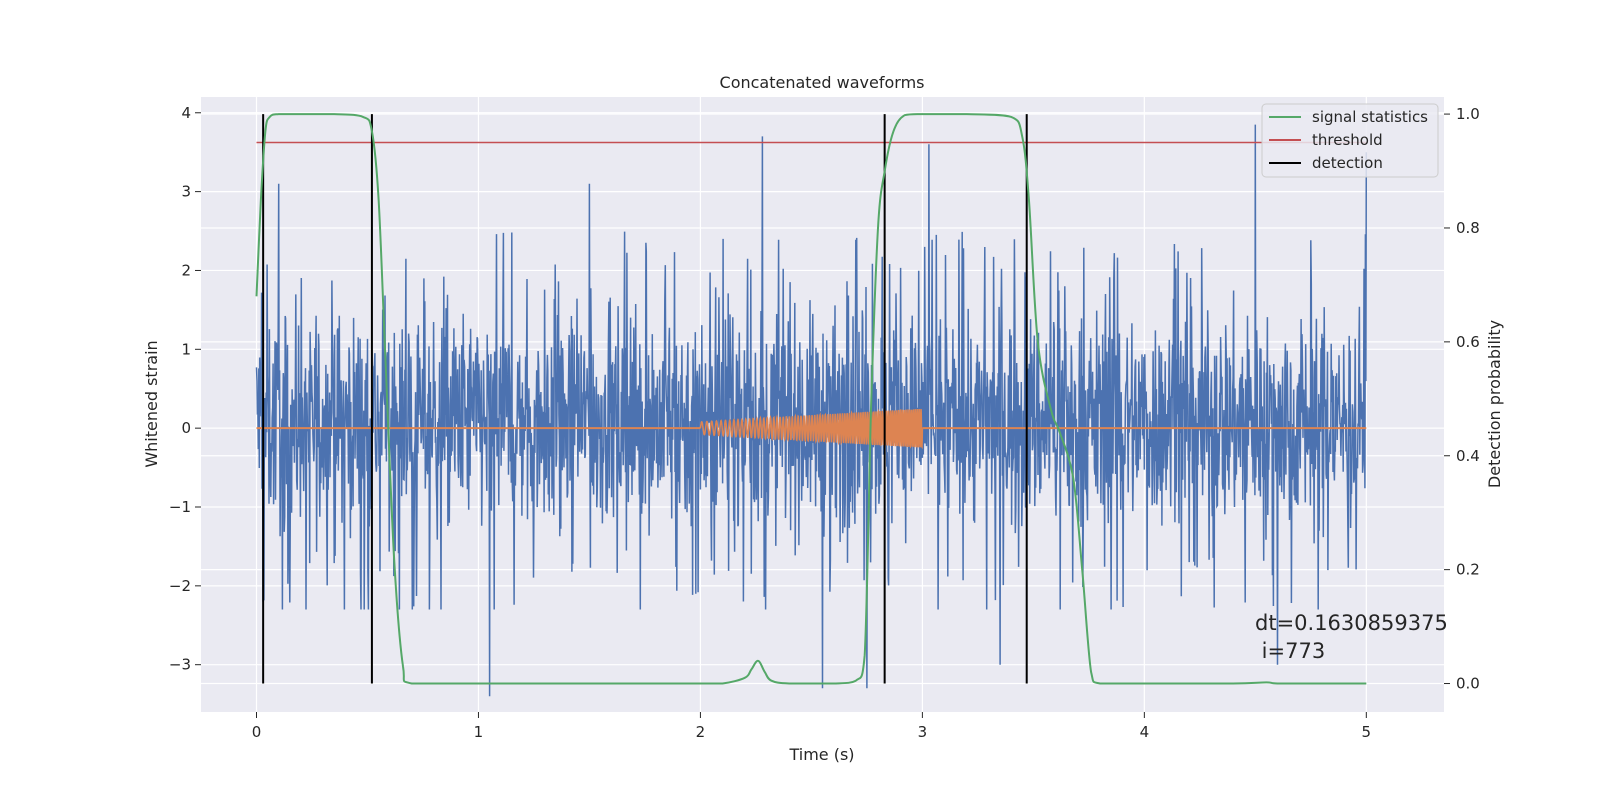  I want to click on y2-tick-label: 0.4, so click(1468, 456).